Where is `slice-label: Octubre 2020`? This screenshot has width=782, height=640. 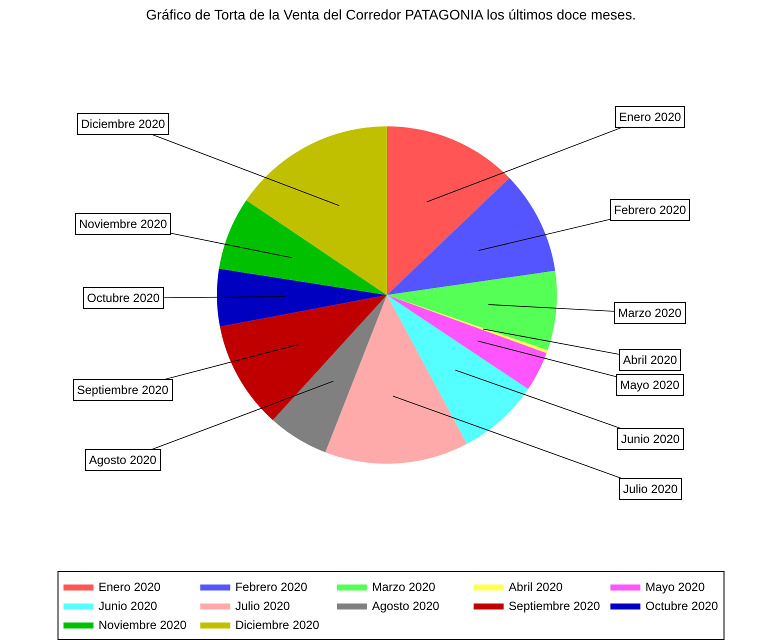 slice-label: Octubre 2020 is located at coordinates (123, 298).